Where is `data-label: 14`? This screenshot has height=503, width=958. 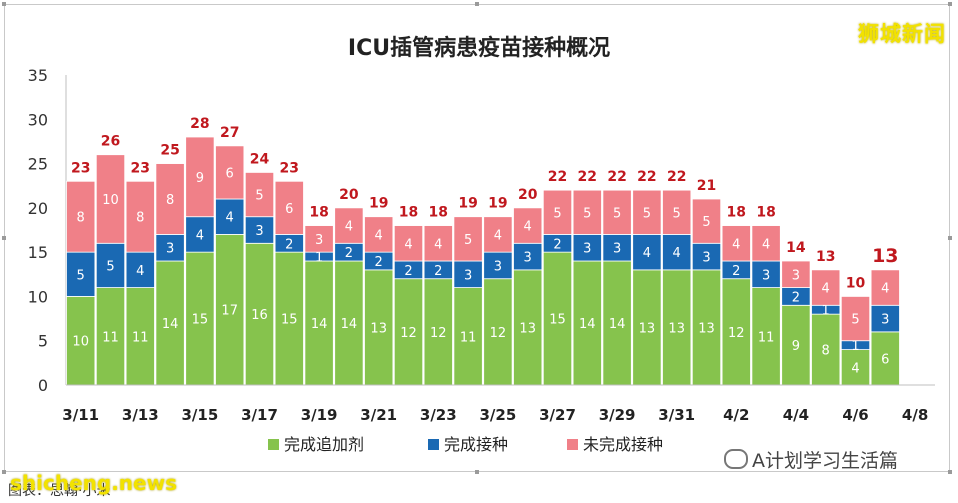
data-label: 14 is located at coordinates (170, 324).